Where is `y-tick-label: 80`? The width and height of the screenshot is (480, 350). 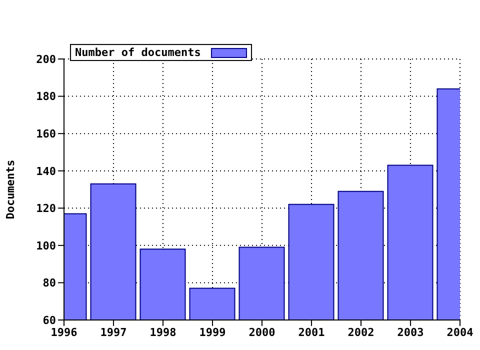 y-tick-label: 80 is located at coordinates (49, 283).